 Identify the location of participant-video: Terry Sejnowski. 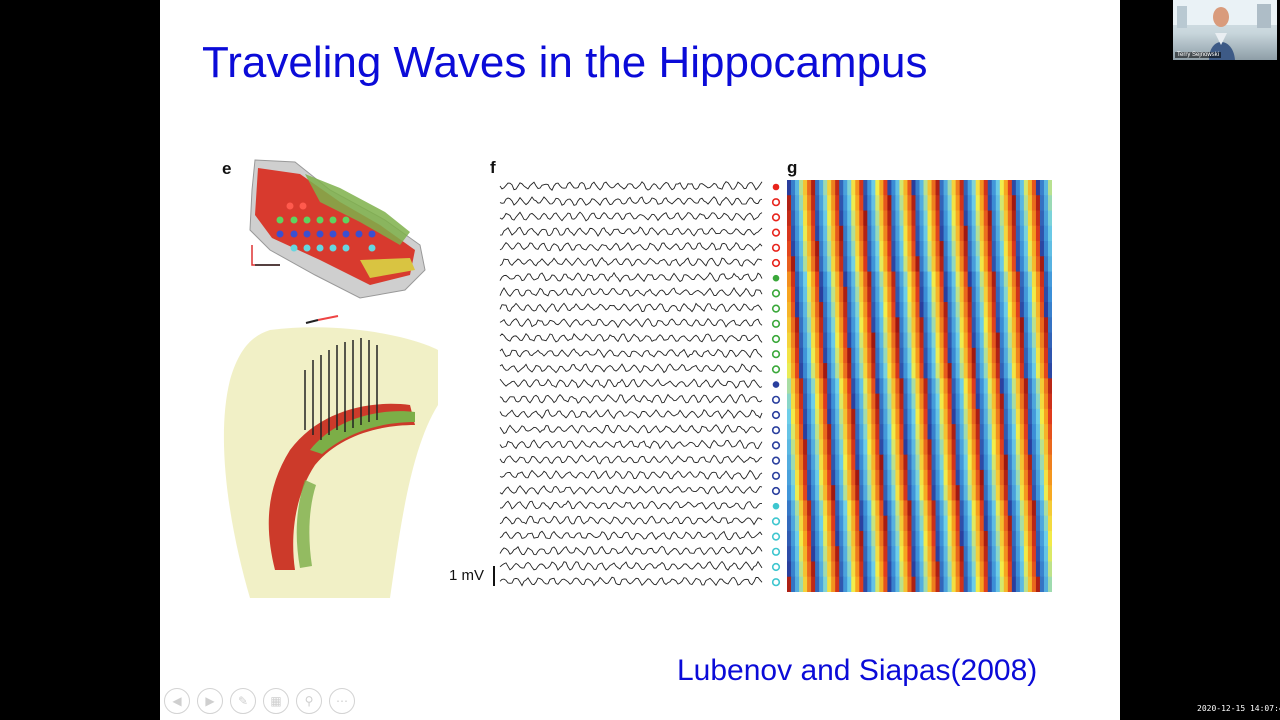
(1225, 30).